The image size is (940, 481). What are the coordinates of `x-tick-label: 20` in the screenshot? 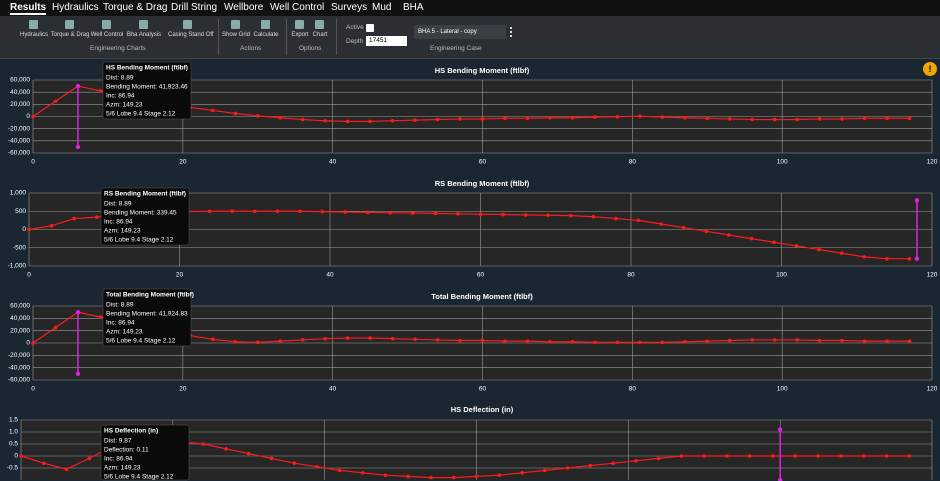 It's located at (183, 162).